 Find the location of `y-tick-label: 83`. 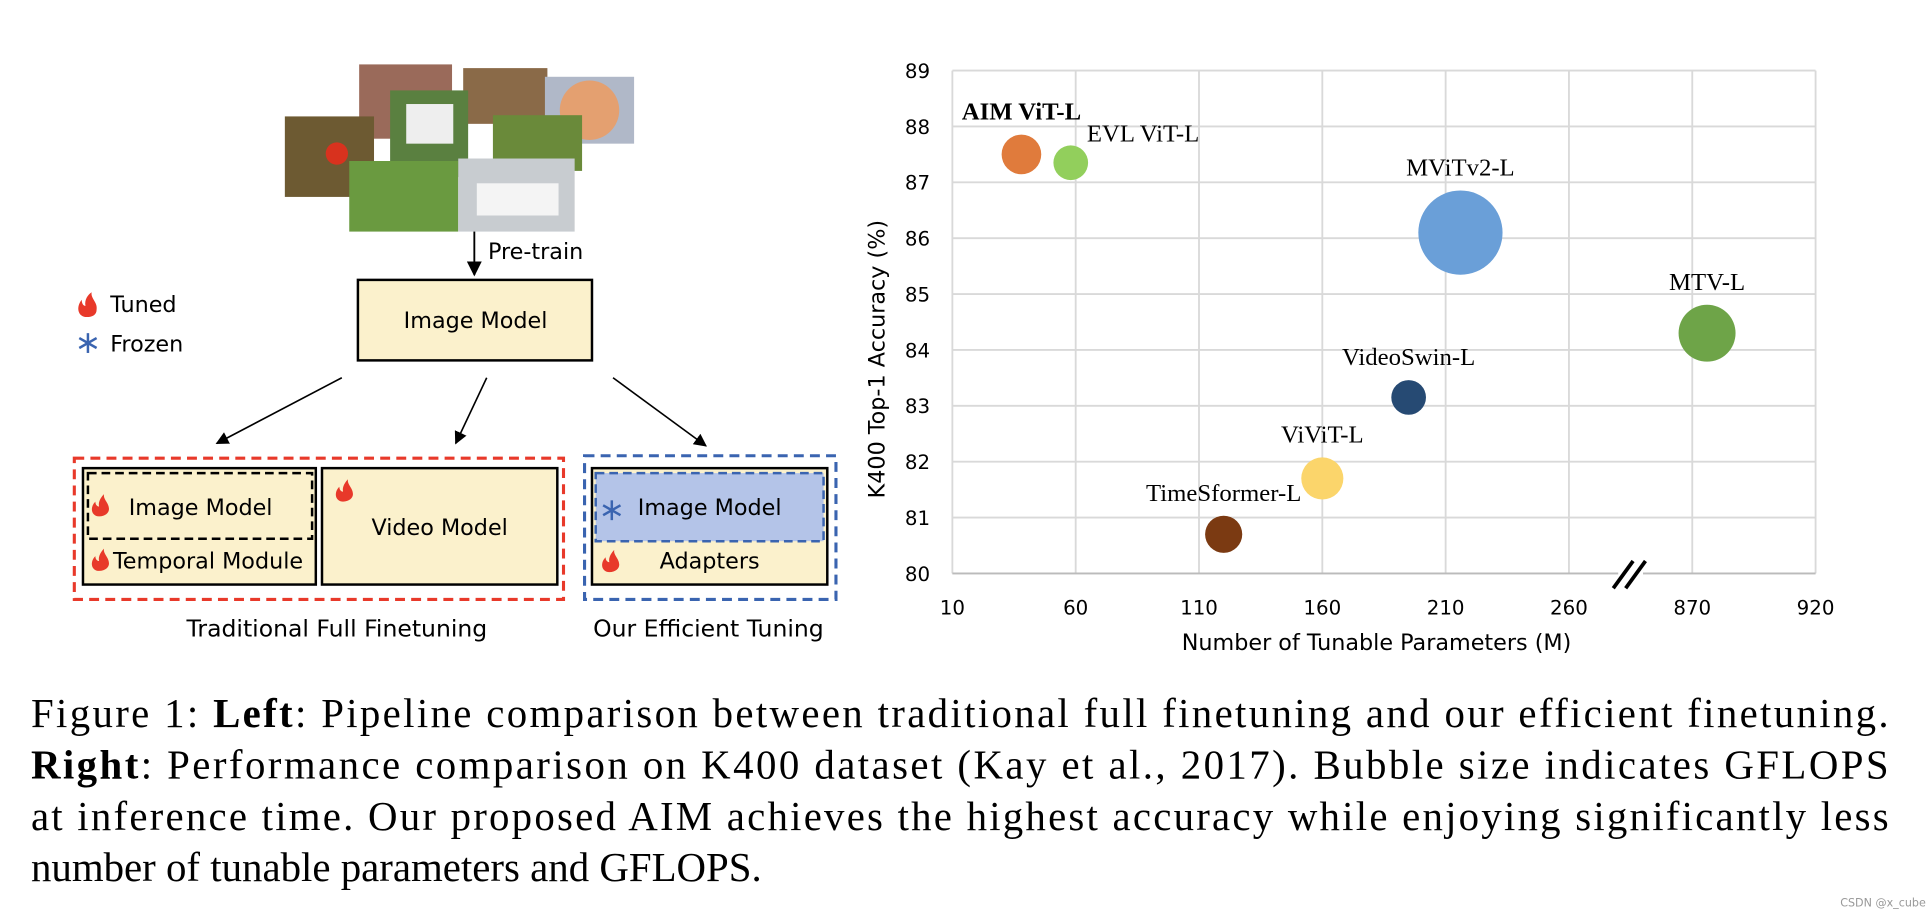

y-tick-label: 83 is located at coordinates (917, 406).